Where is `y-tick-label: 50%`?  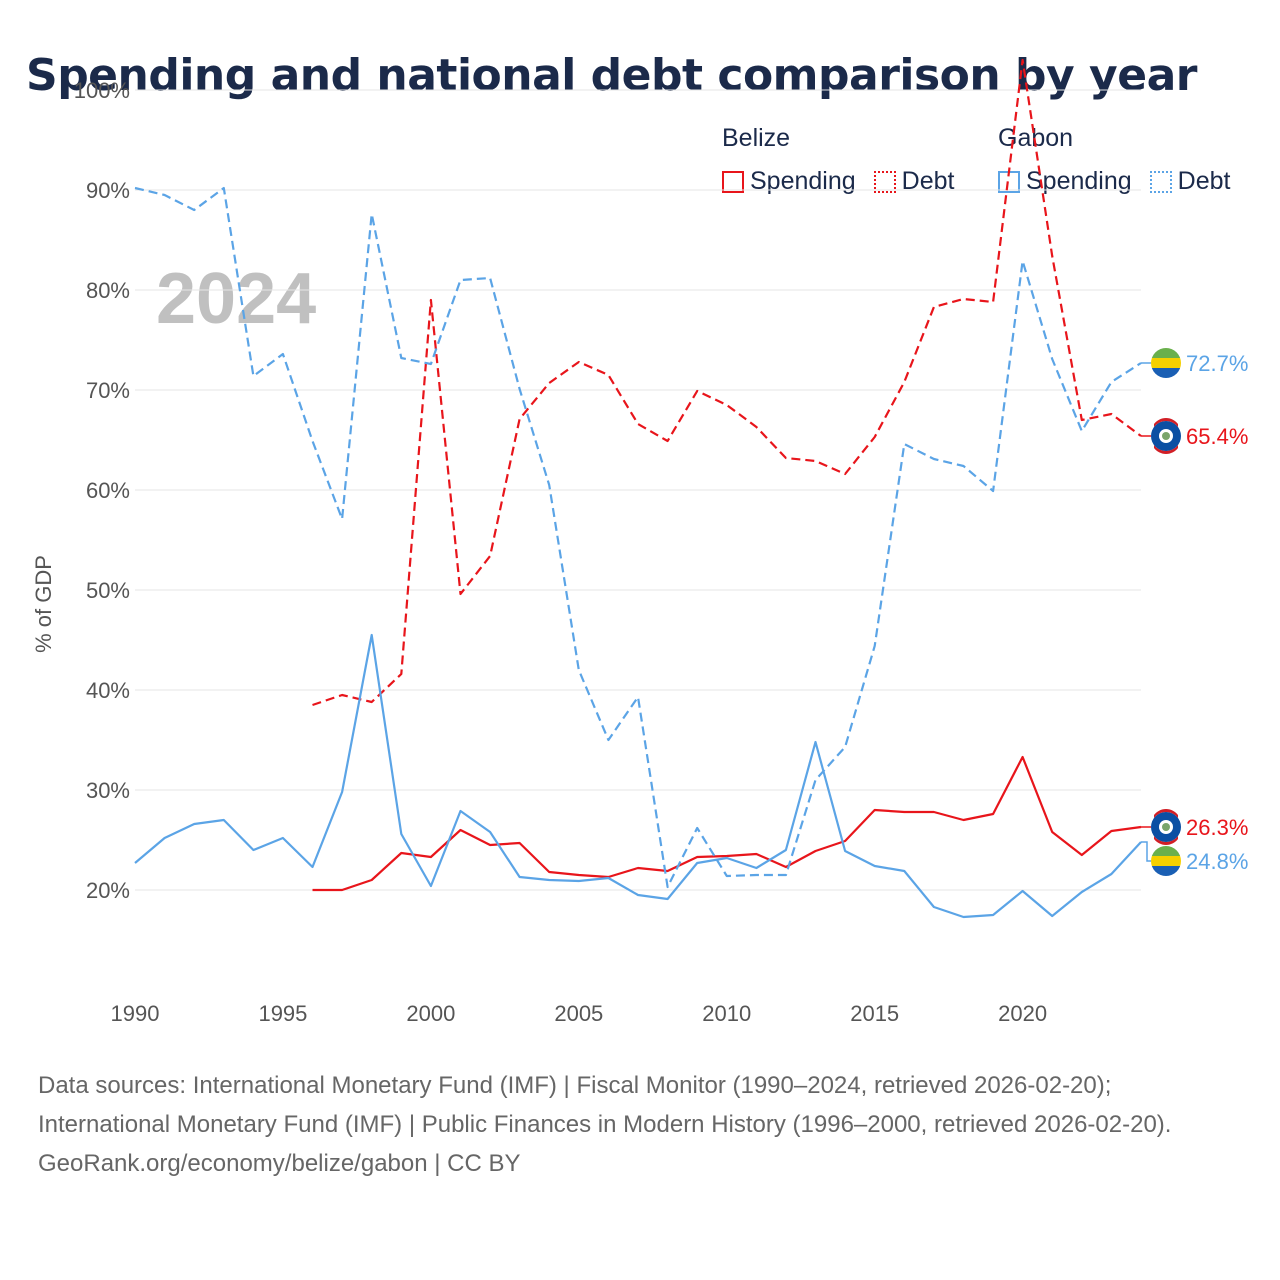
y-tick-label: 50% is located at coordinates (108, 590).